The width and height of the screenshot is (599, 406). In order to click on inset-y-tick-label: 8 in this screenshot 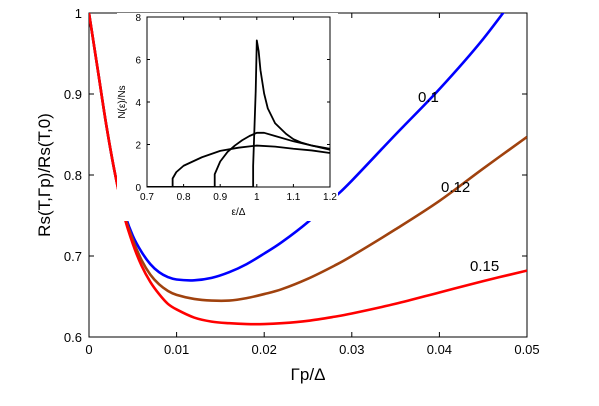, I will do `click(138, 18)`.